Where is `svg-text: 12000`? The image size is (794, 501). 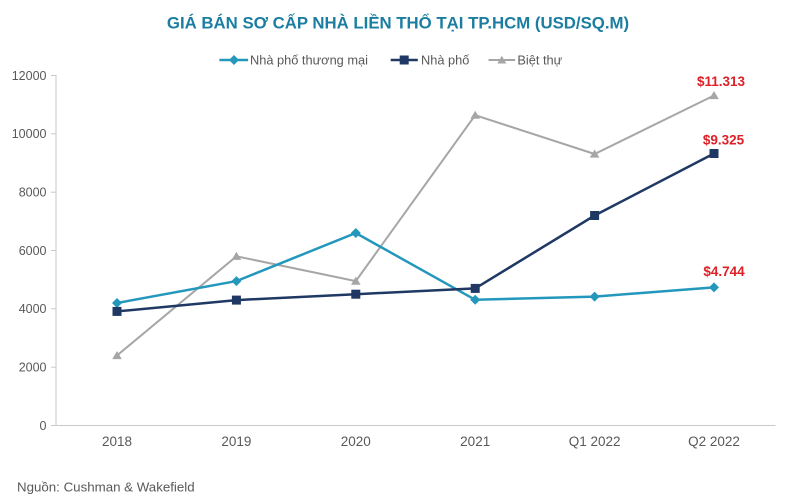 svg-text: 12000 is located at coordinates (29, 76).